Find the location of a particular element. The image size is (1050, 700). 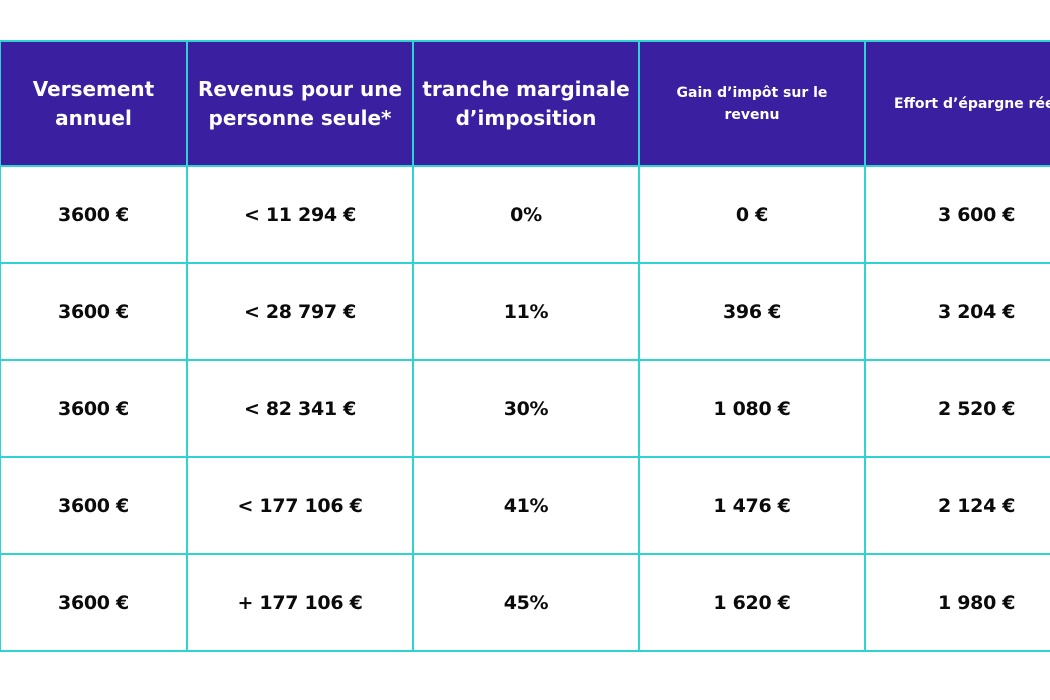

table-row: 3600 € + 177 106 € 45% 1 620 € 1 980 € is located at coordinates (525, 602).